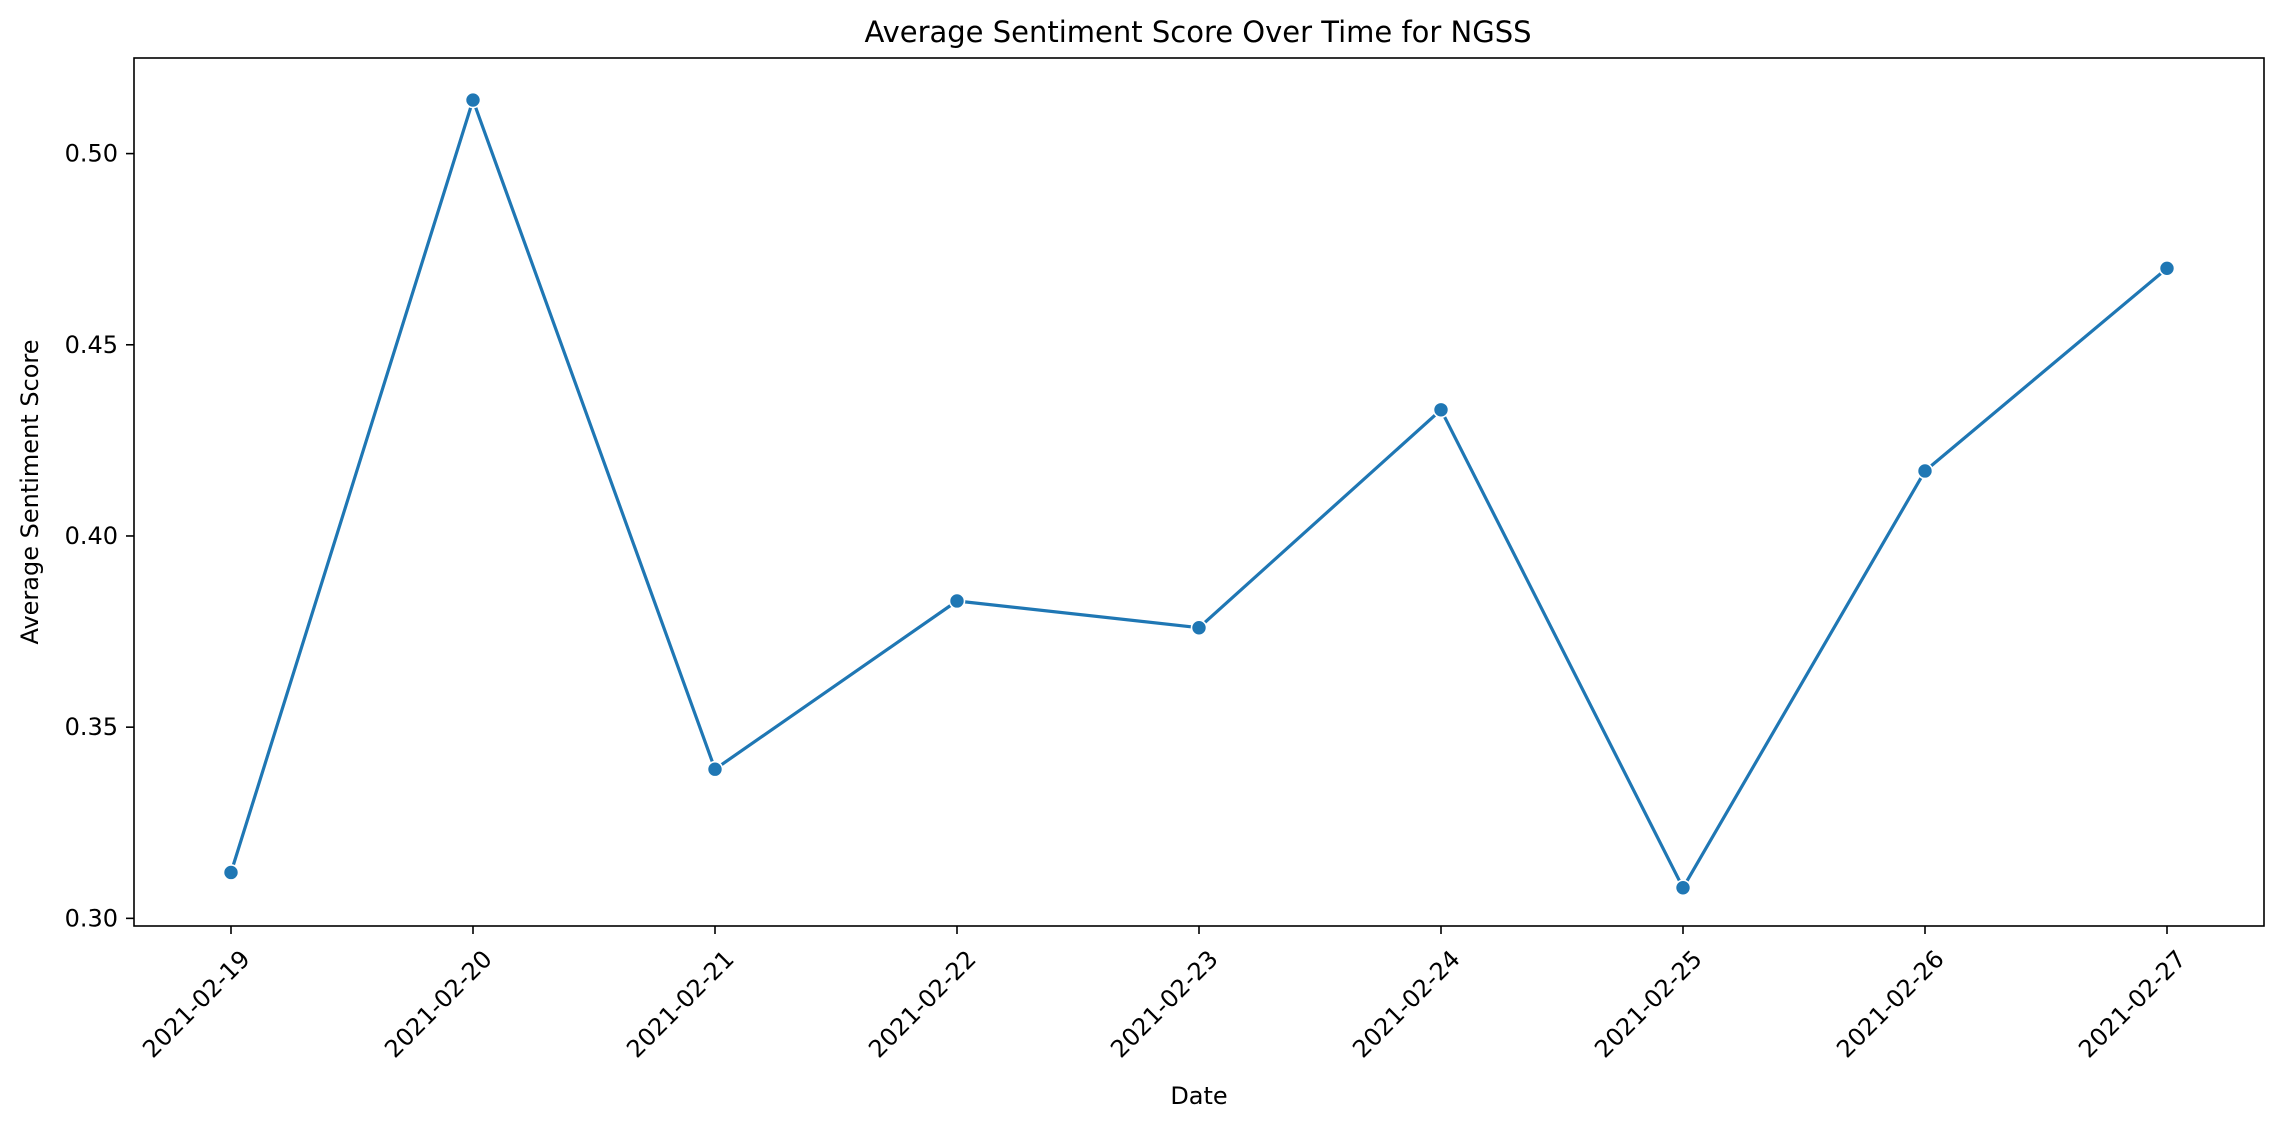 This screenshot has width=2282, height=1129. I want to click on x-tick-label: 2021-02-20, so click(438, 1004).